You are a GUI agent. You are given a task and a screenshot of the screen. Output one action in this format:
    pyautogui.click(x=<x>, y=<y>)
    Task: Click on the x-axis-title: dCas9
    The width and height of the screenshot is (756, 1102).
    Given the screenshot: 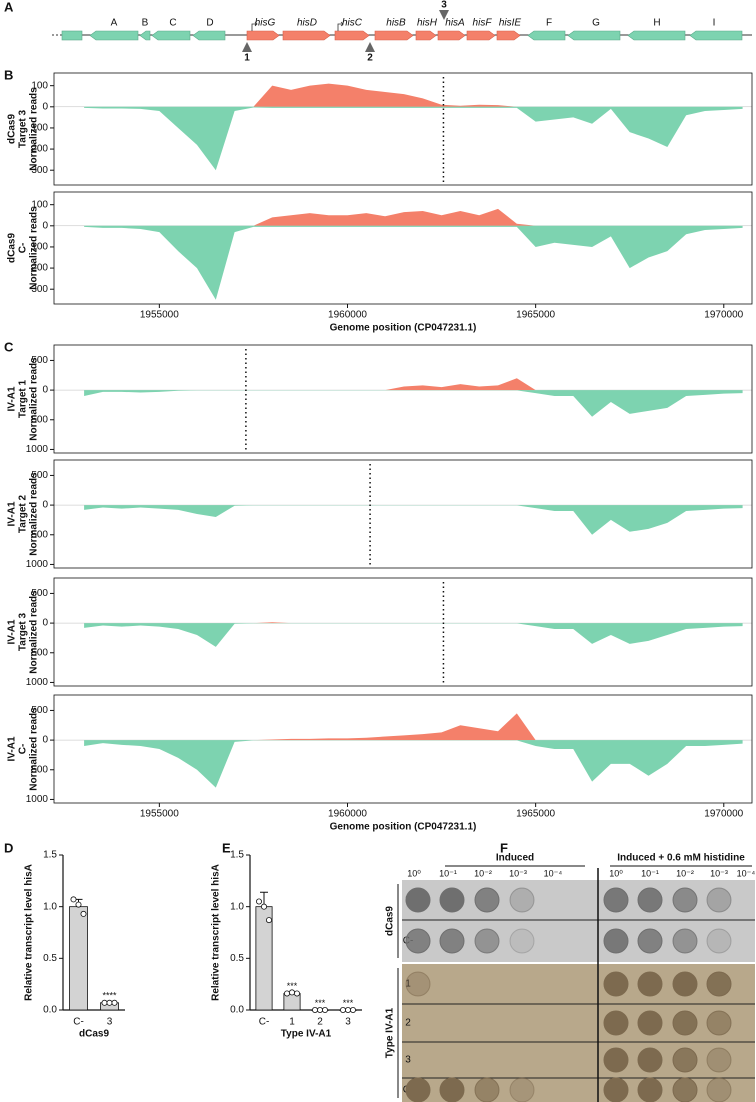 What is the action you would take?
    pyautogui.click(x=94, y=1034)
    